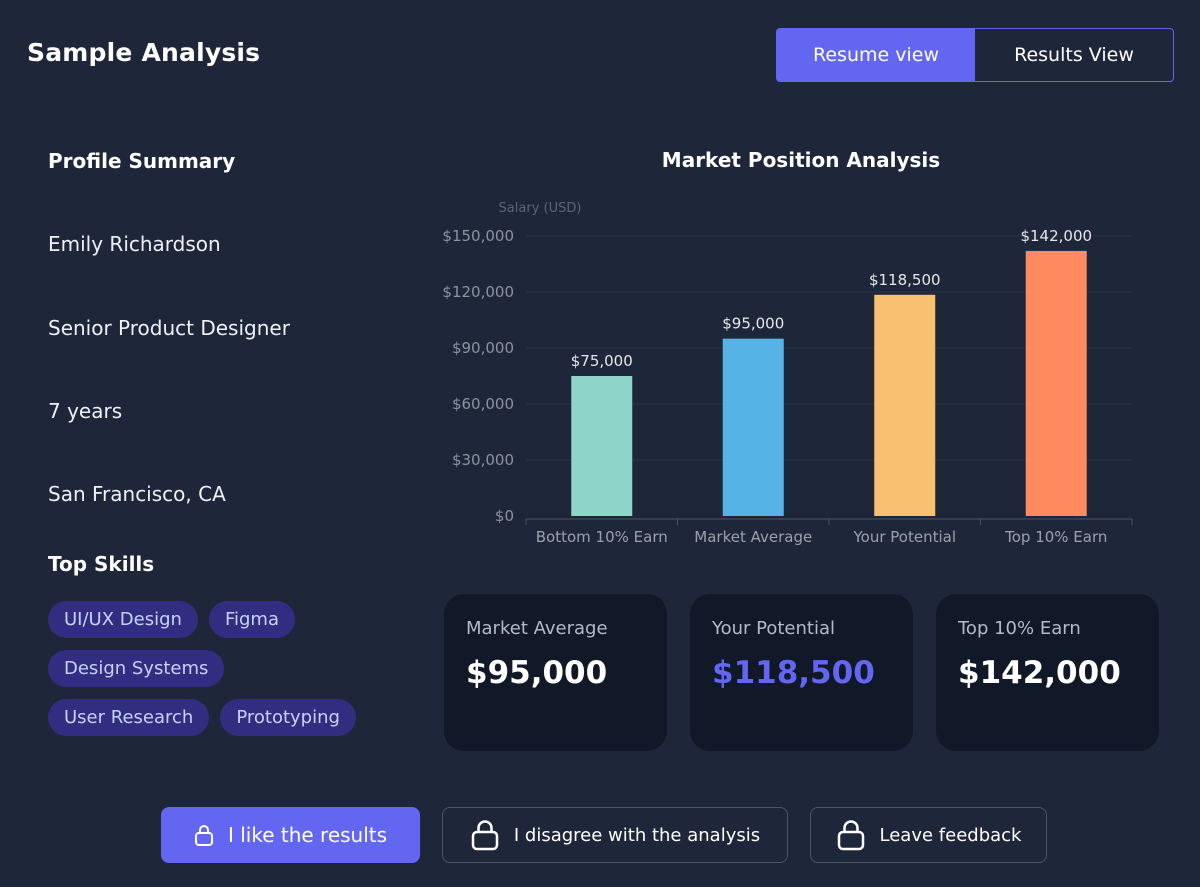 Image resolution: width=1200 pixels, height=887 pixels. What do you see at coordinates (142, 161) in the screenshot?
I see `profile-summary-heading: Profile Summary` at bounding box center [142, 161].